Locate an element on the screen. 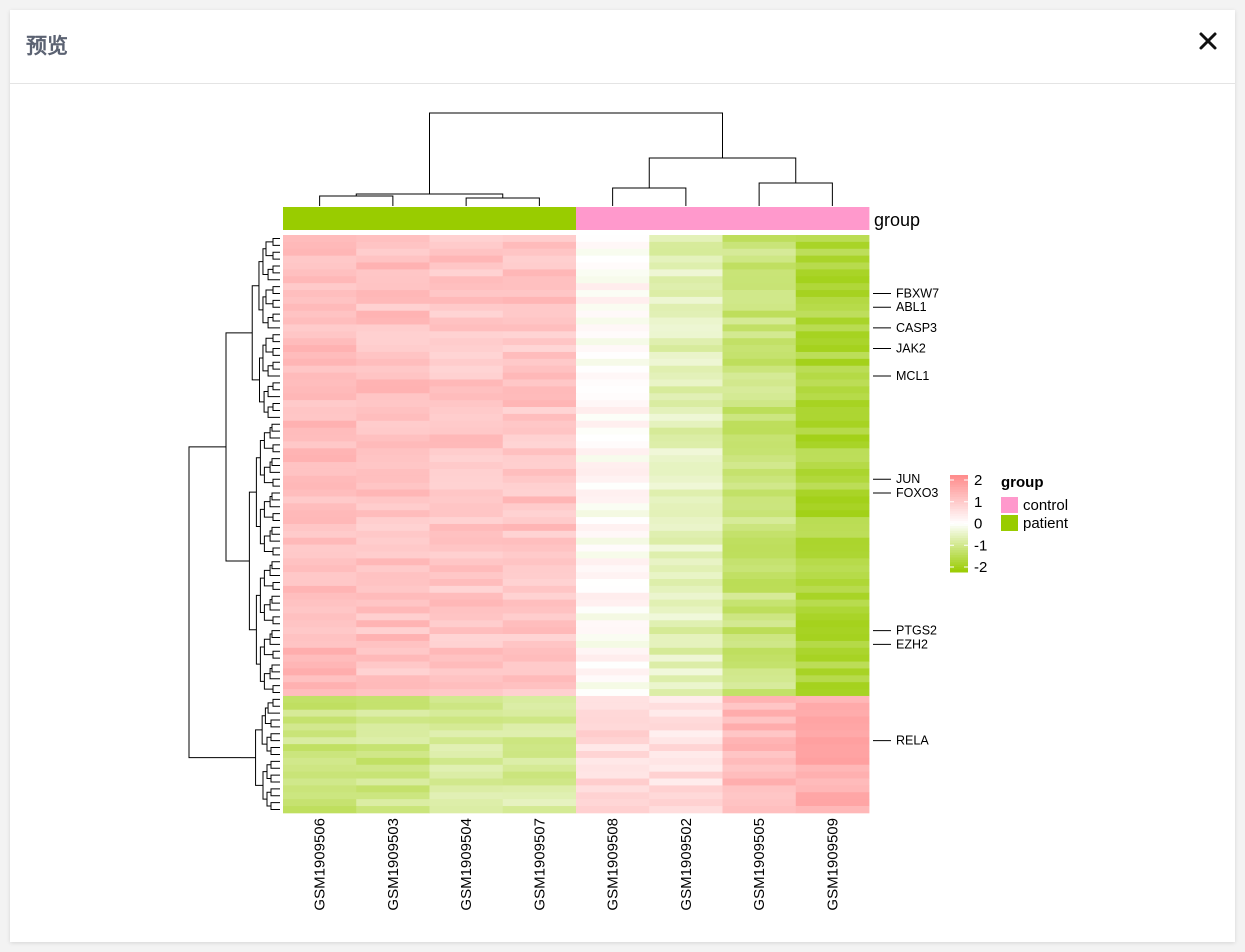  sample-label: GSM1909507 is located at coordinates (539, 864).